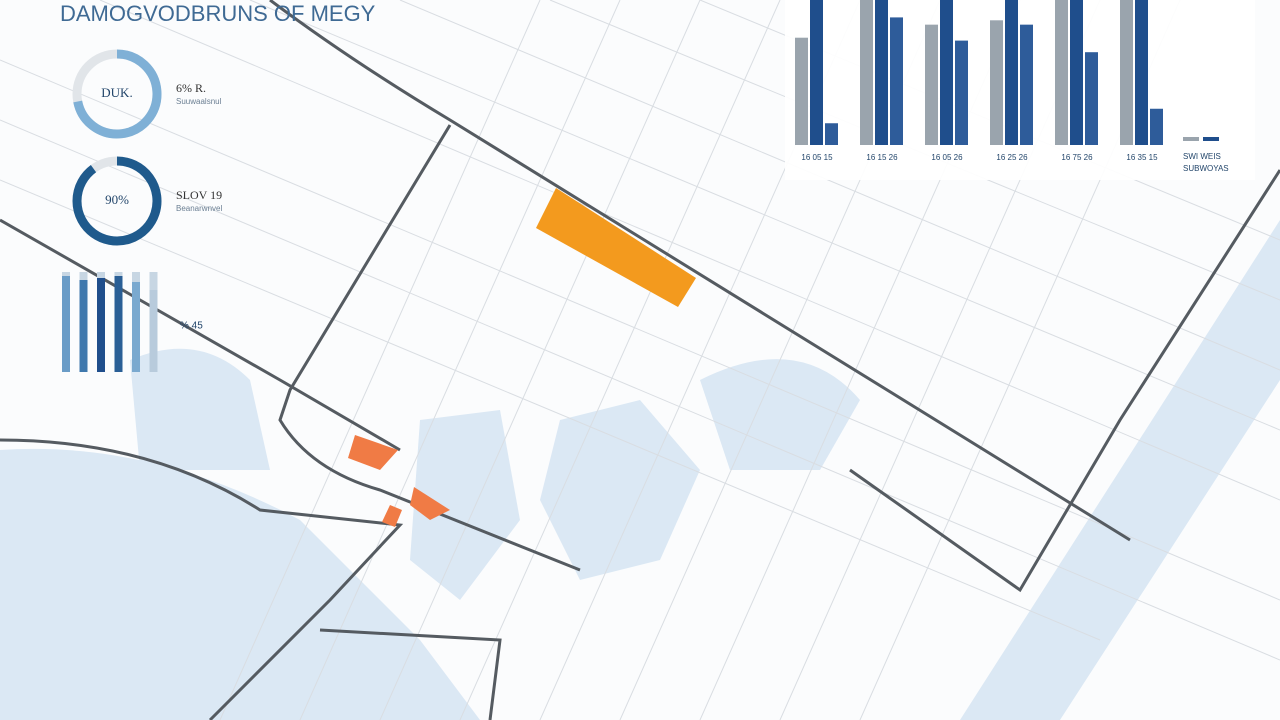  Describe the element at coordinates (1012, 157) in the screenshot. I see `x-tick-label: 16 25 26` at that location.